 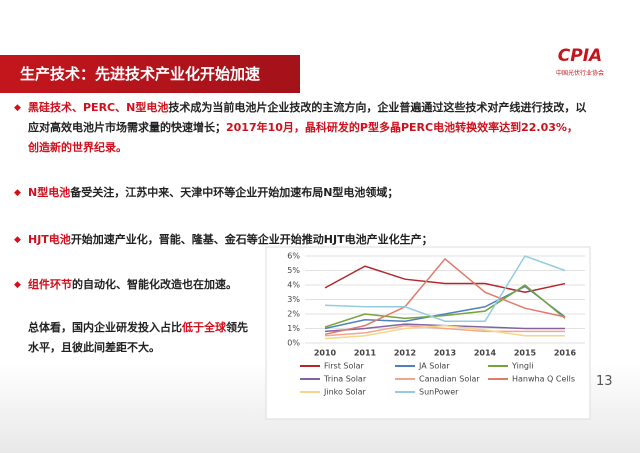 What do you see at coordinates (293, 270) in the screenshot?
I see `y-tick-label: 5%` at bounding box center [293, 270].